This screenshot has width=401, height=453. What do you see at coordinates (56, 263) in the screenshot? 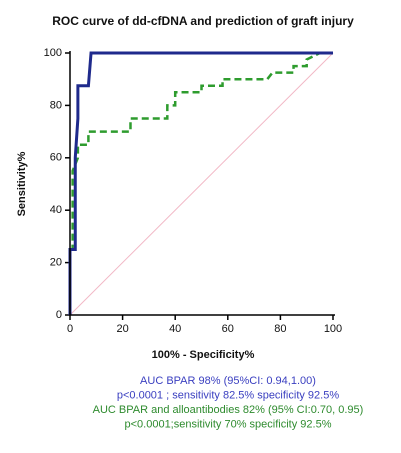
I see `y-tick-label: 20` at bounding box center [56, 263].